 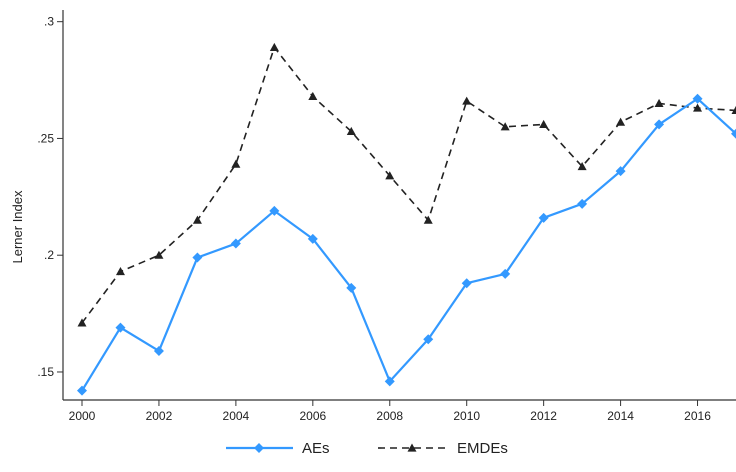 I want to click on y-tick-label: .25, so click(x=45, y=138).